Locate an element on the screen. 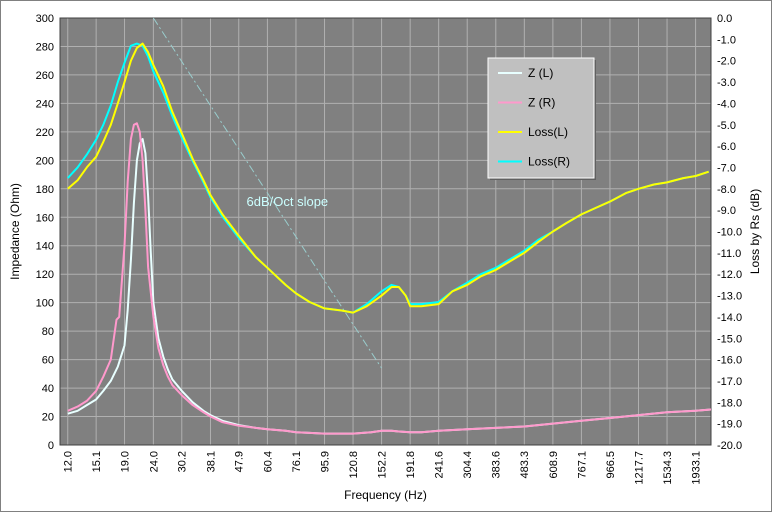  y-left-tick-label: 220 is located at coordinates (45, 133).